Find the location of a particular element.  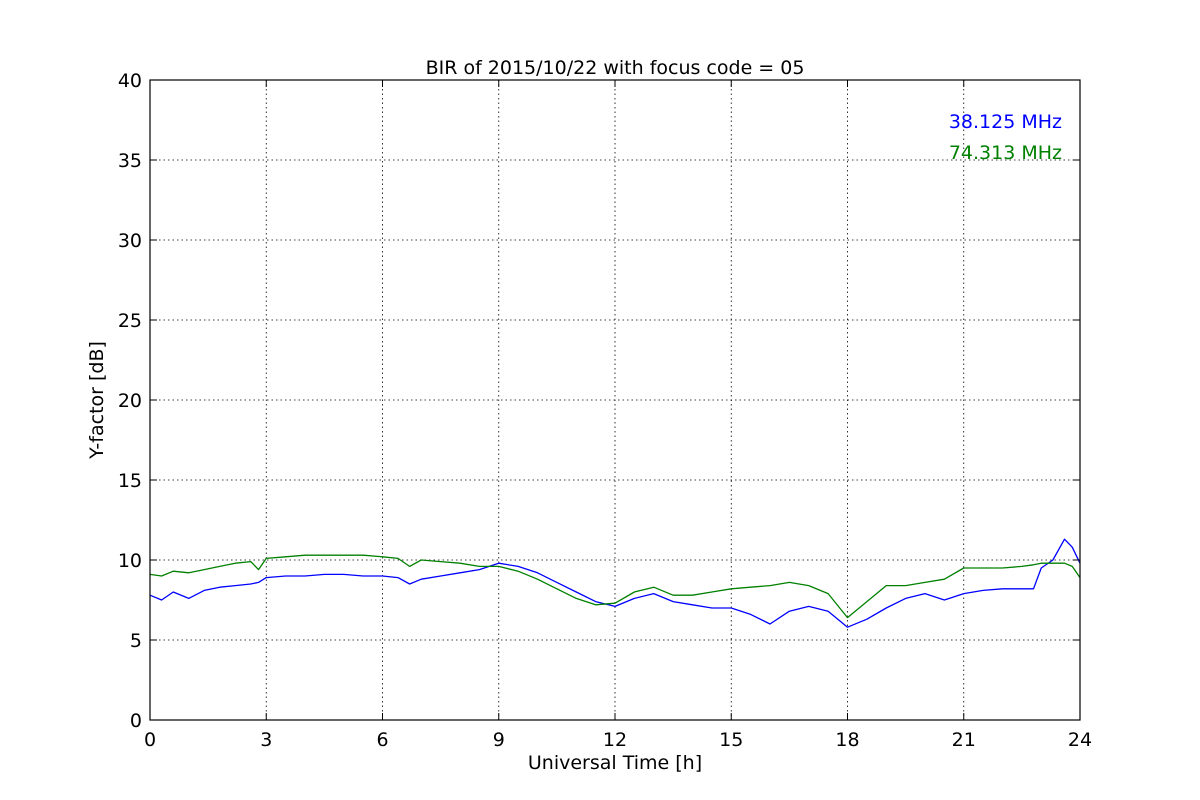

y-tick-label: 20 is located at coordinates (130, 401).